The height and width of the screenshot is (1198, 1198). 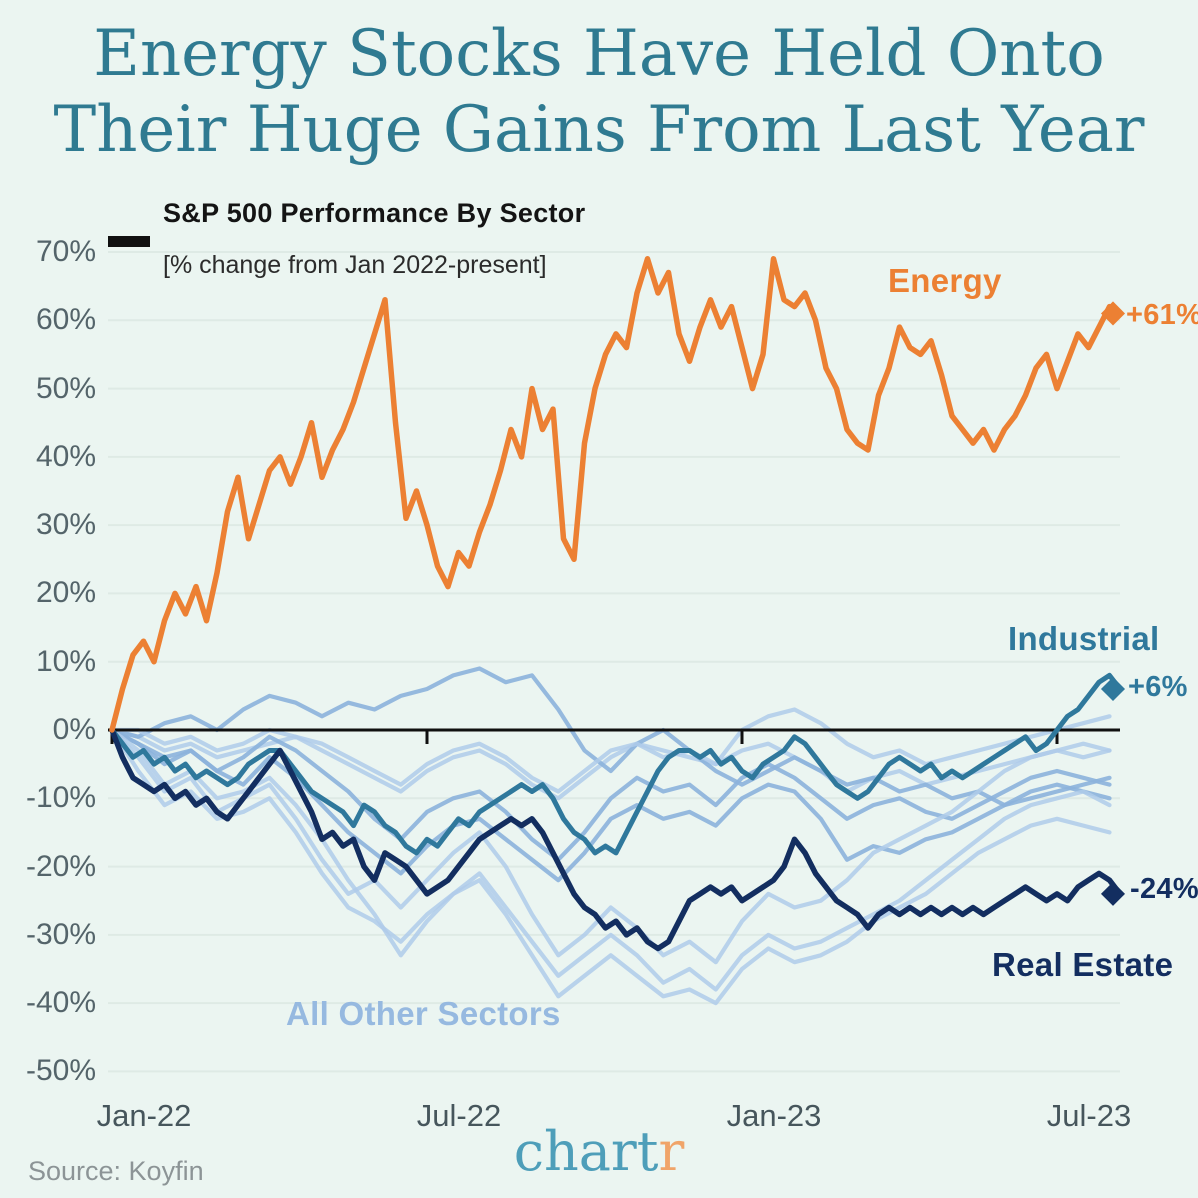 What do you see at coordinates (1113, 313) in the screenshot?
I see `energy-end-diamond` at bounding box center [1113, 313].